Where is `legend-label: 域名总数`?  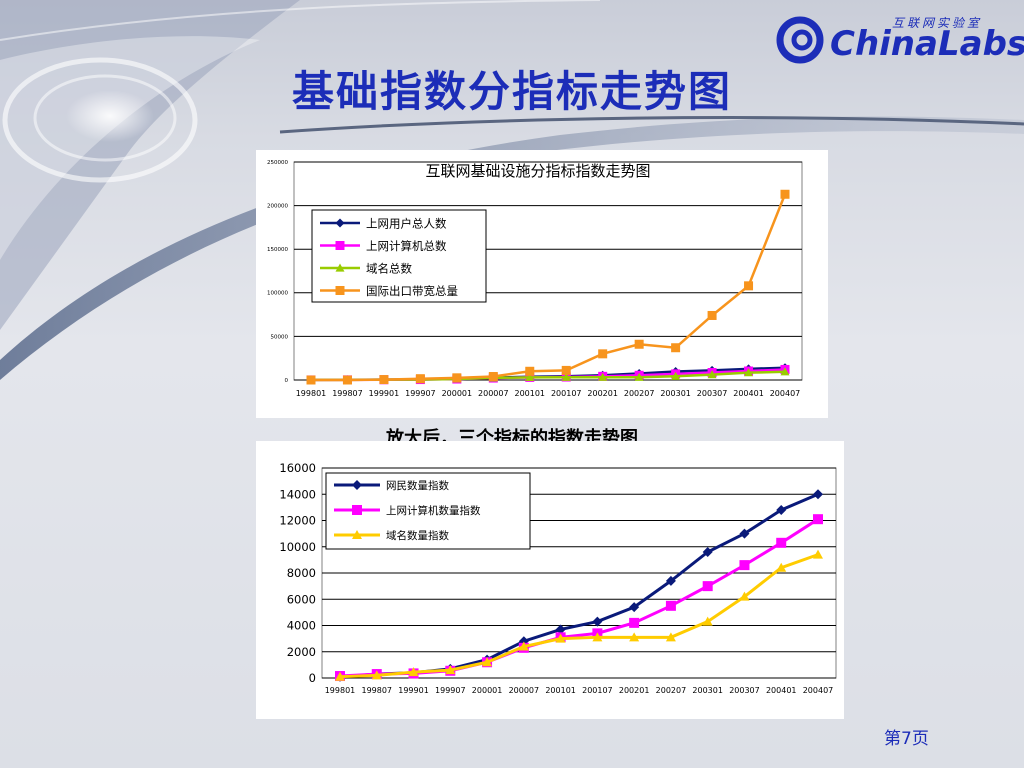
legend-label: 域名总数 is located at coordinates (389, 268).